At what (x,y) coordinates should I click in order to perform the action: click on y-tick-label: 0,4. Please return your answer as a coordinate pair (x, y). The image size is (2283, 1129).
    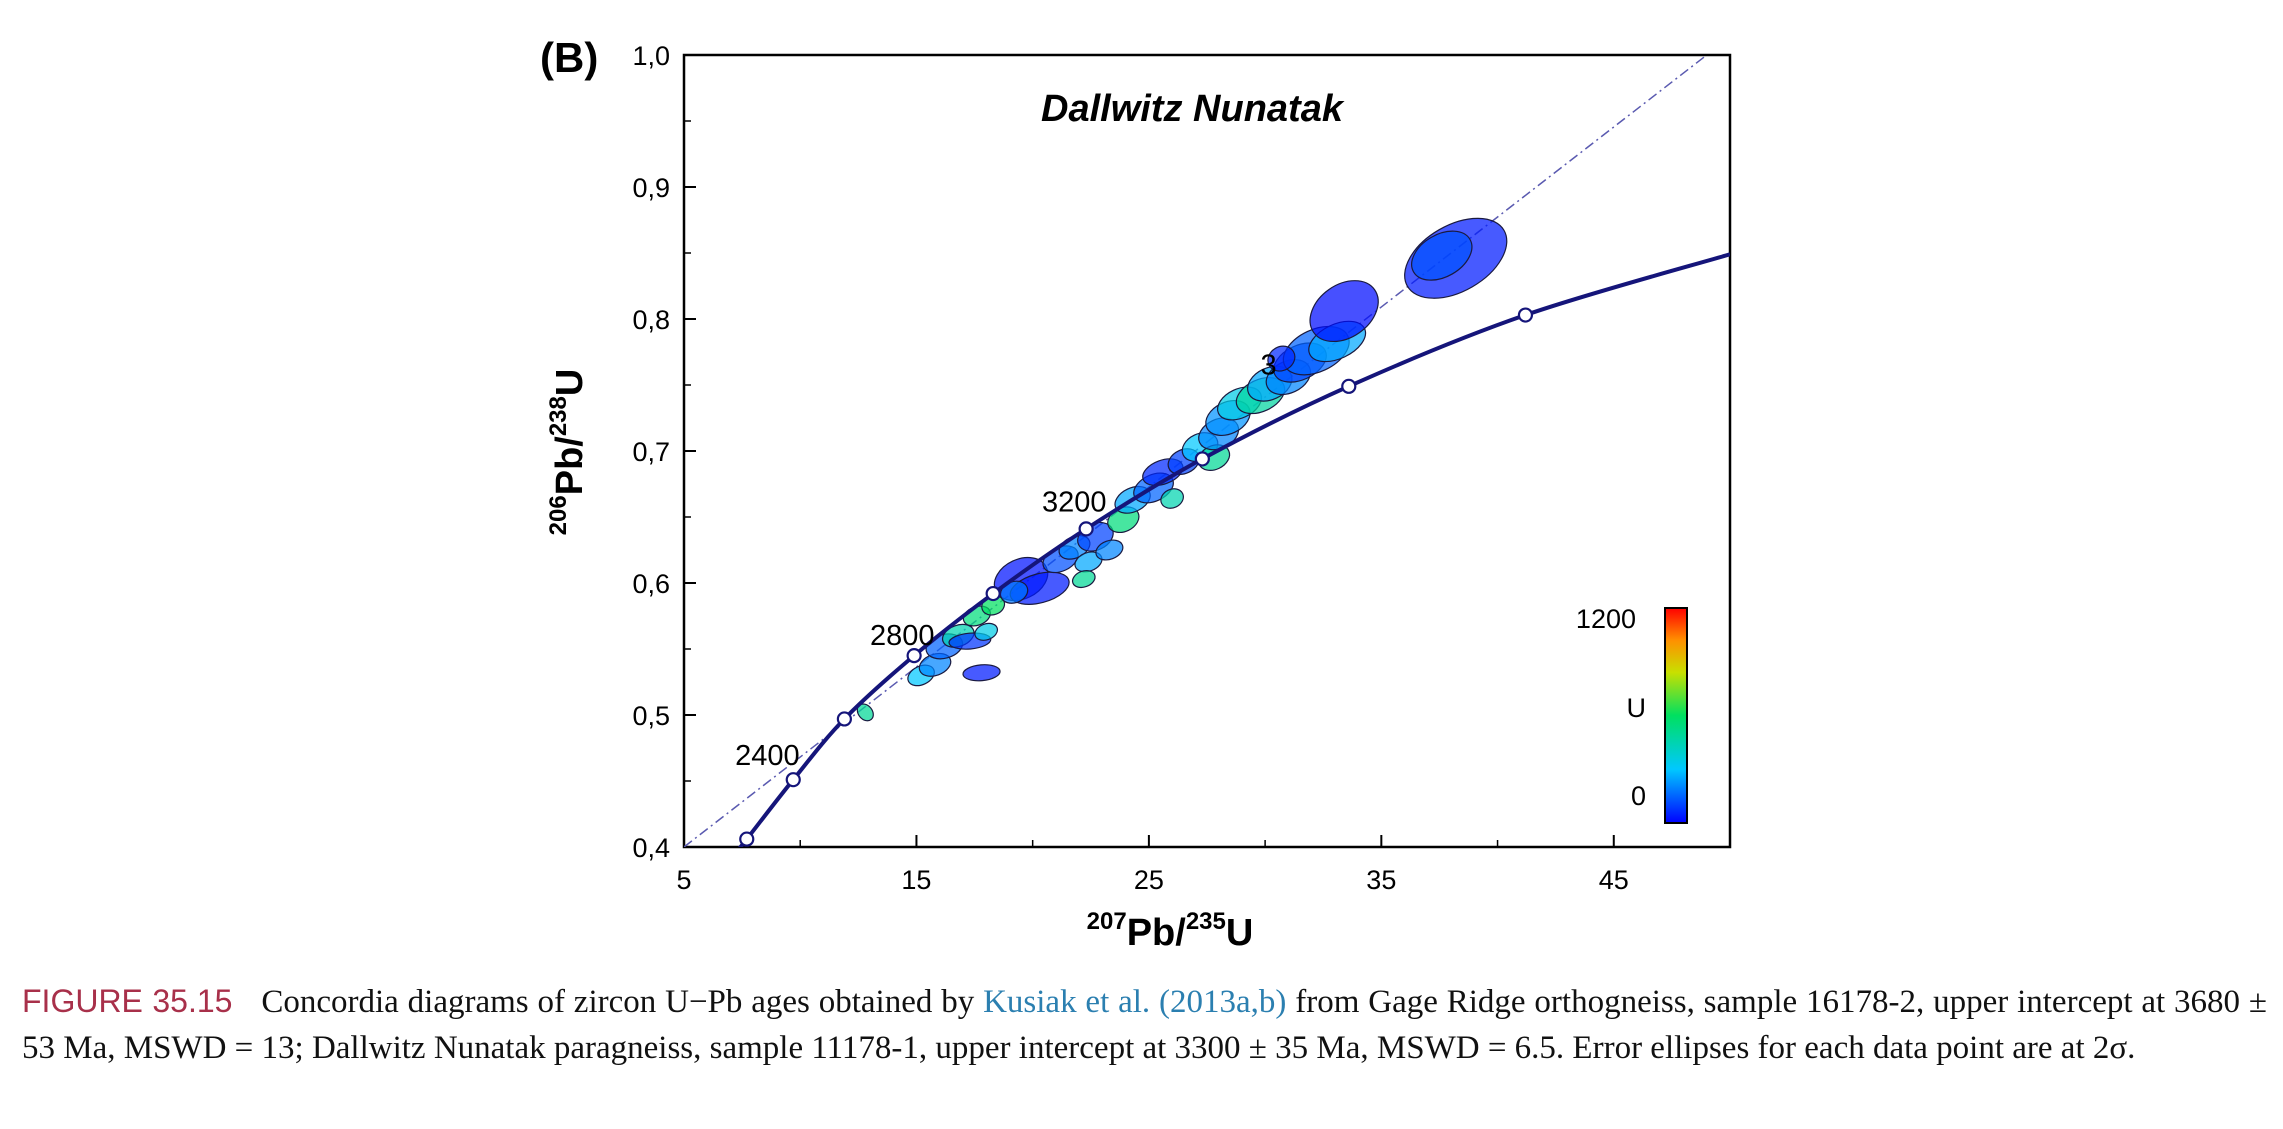
    Looking at the image, I should click on (651, 848).